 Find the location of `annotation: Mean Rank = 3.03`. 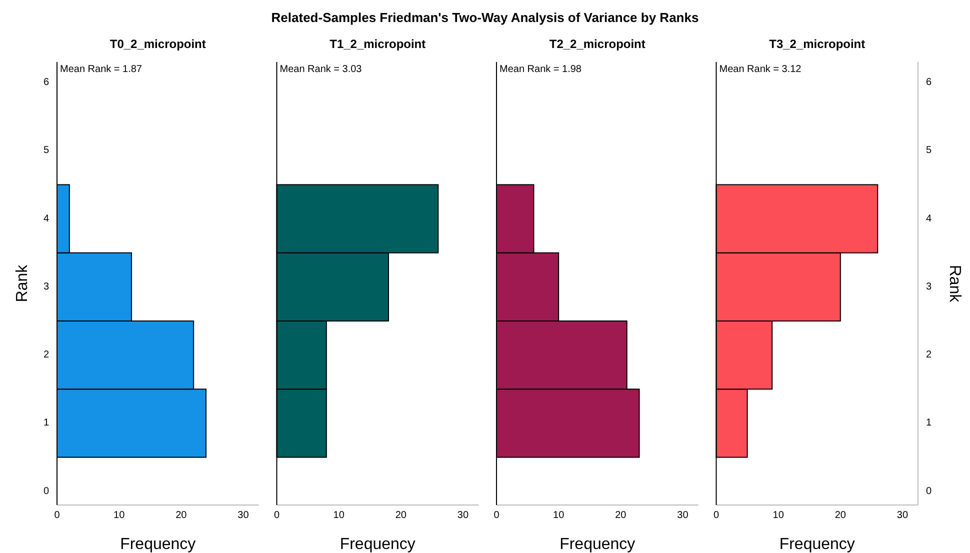

annotation: Mean Rank = 3.03 is located at coordinates (321, 69).